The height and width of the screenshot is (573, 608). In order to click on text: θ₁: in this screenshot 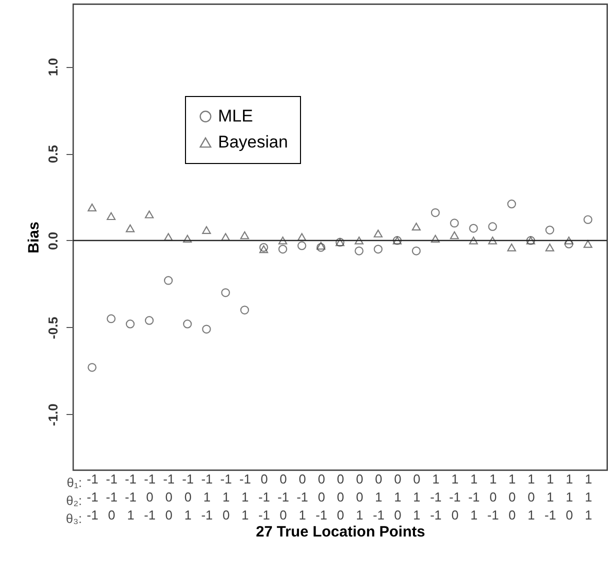, I will do `click(74, 483)`.